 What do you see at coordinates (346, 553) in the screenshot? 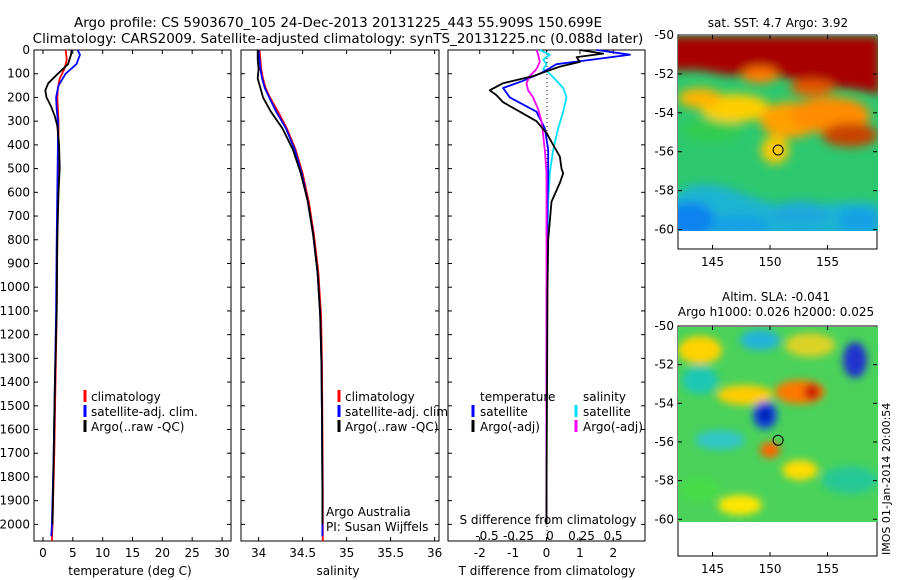
I see `x-tick-label: 35` at bounding box center [346, 553].